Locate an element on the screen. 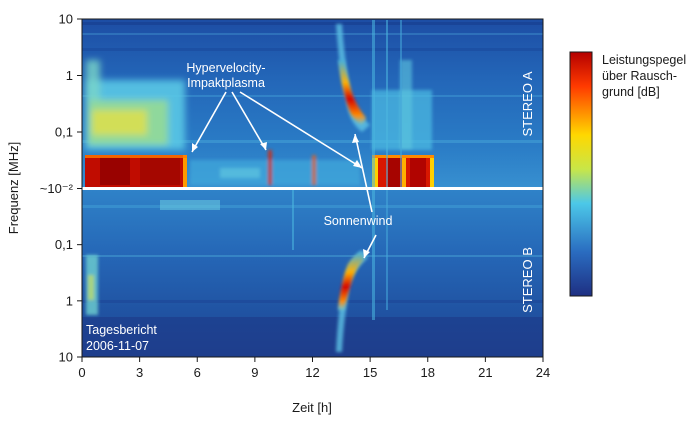  impact-plasma-band-left is located at coordinates (136, 171).